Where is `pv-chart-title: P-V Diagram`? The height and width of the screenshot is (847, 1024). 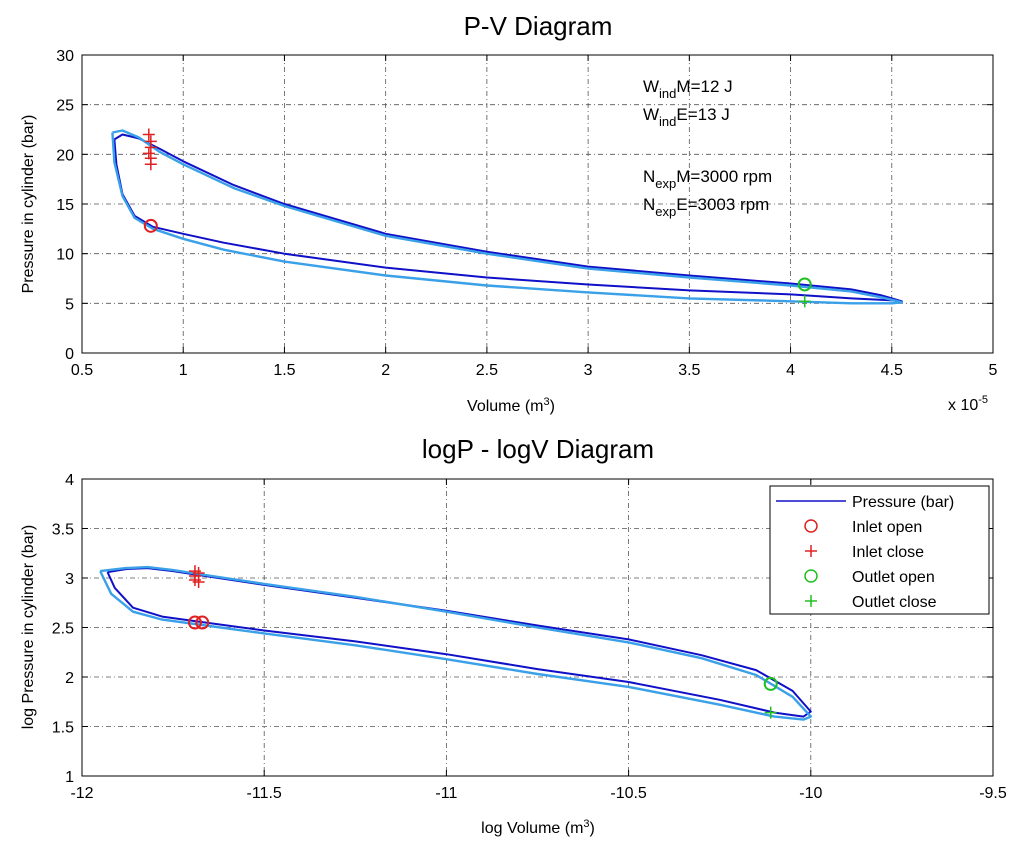
pv-chart-title: P-V Diagram is located at coordinates (538, 26).